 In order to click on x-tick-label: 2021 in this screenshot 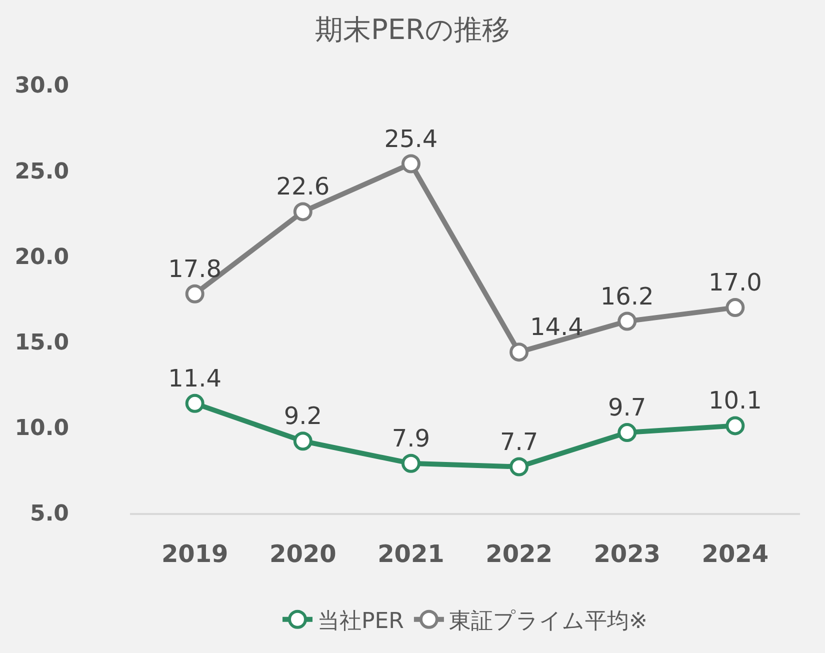, I will do `click(411, 554)`.